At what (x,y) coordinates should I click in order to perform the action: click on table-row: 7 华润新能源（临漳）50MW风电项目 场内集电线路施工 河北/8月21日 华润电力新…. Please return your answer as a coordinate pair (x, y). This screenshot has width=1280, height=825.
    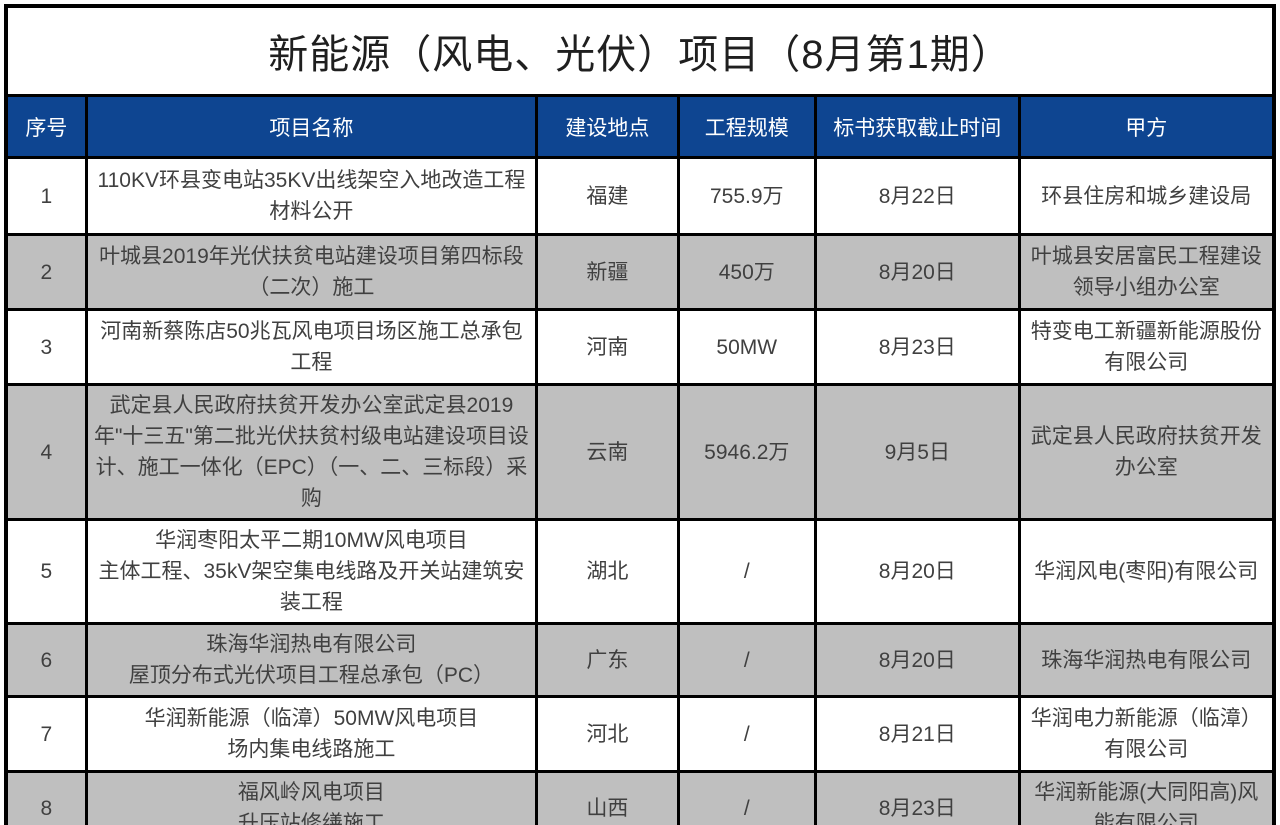
    Looking at the image, I should click on (640, 734).